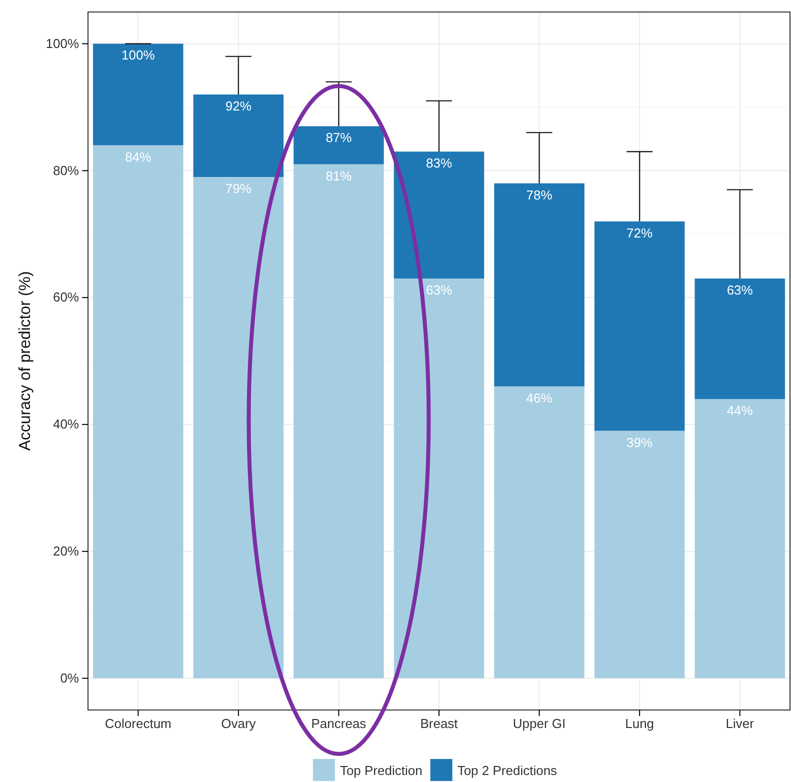  I want to click on legend-label: Top Prediction, so click(381, 770).